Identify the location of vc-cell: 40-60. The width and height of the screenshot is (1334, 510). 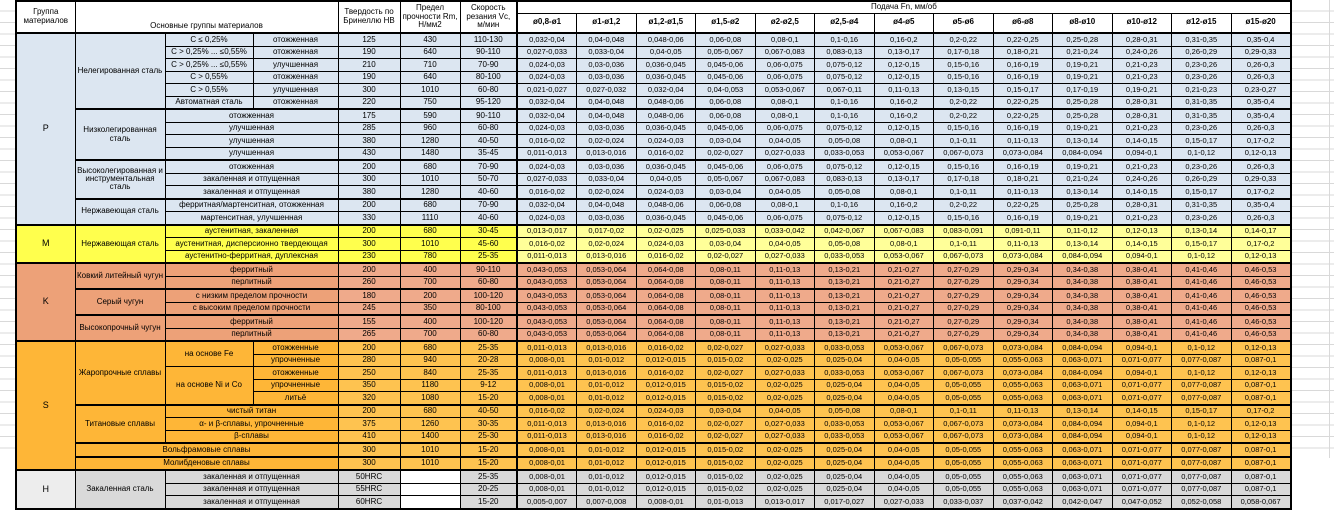
(488, 218).